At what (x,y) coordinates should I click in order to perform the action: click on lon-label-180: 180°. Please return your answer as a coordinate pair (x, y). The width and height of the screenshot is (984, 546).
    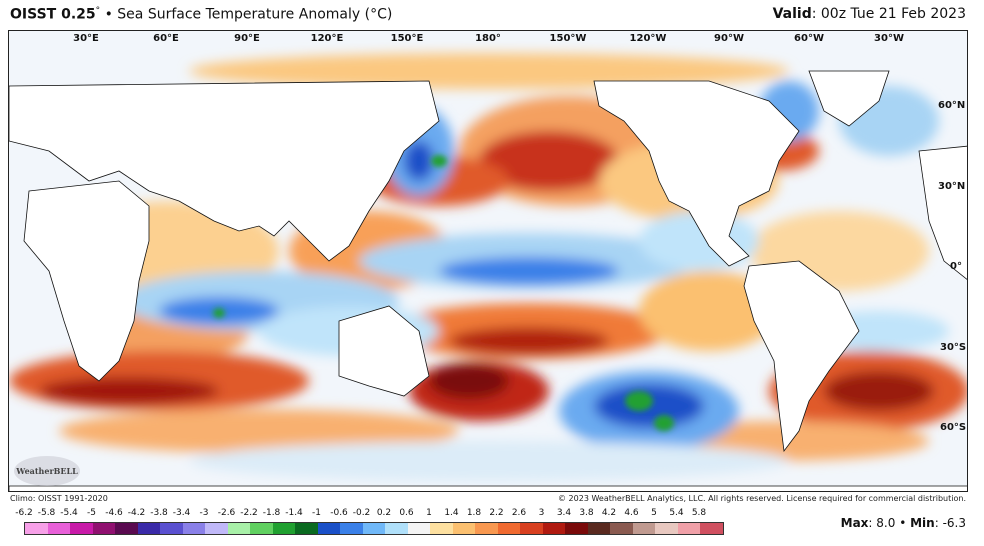
    Looking at the image, I should click on (488, 38).